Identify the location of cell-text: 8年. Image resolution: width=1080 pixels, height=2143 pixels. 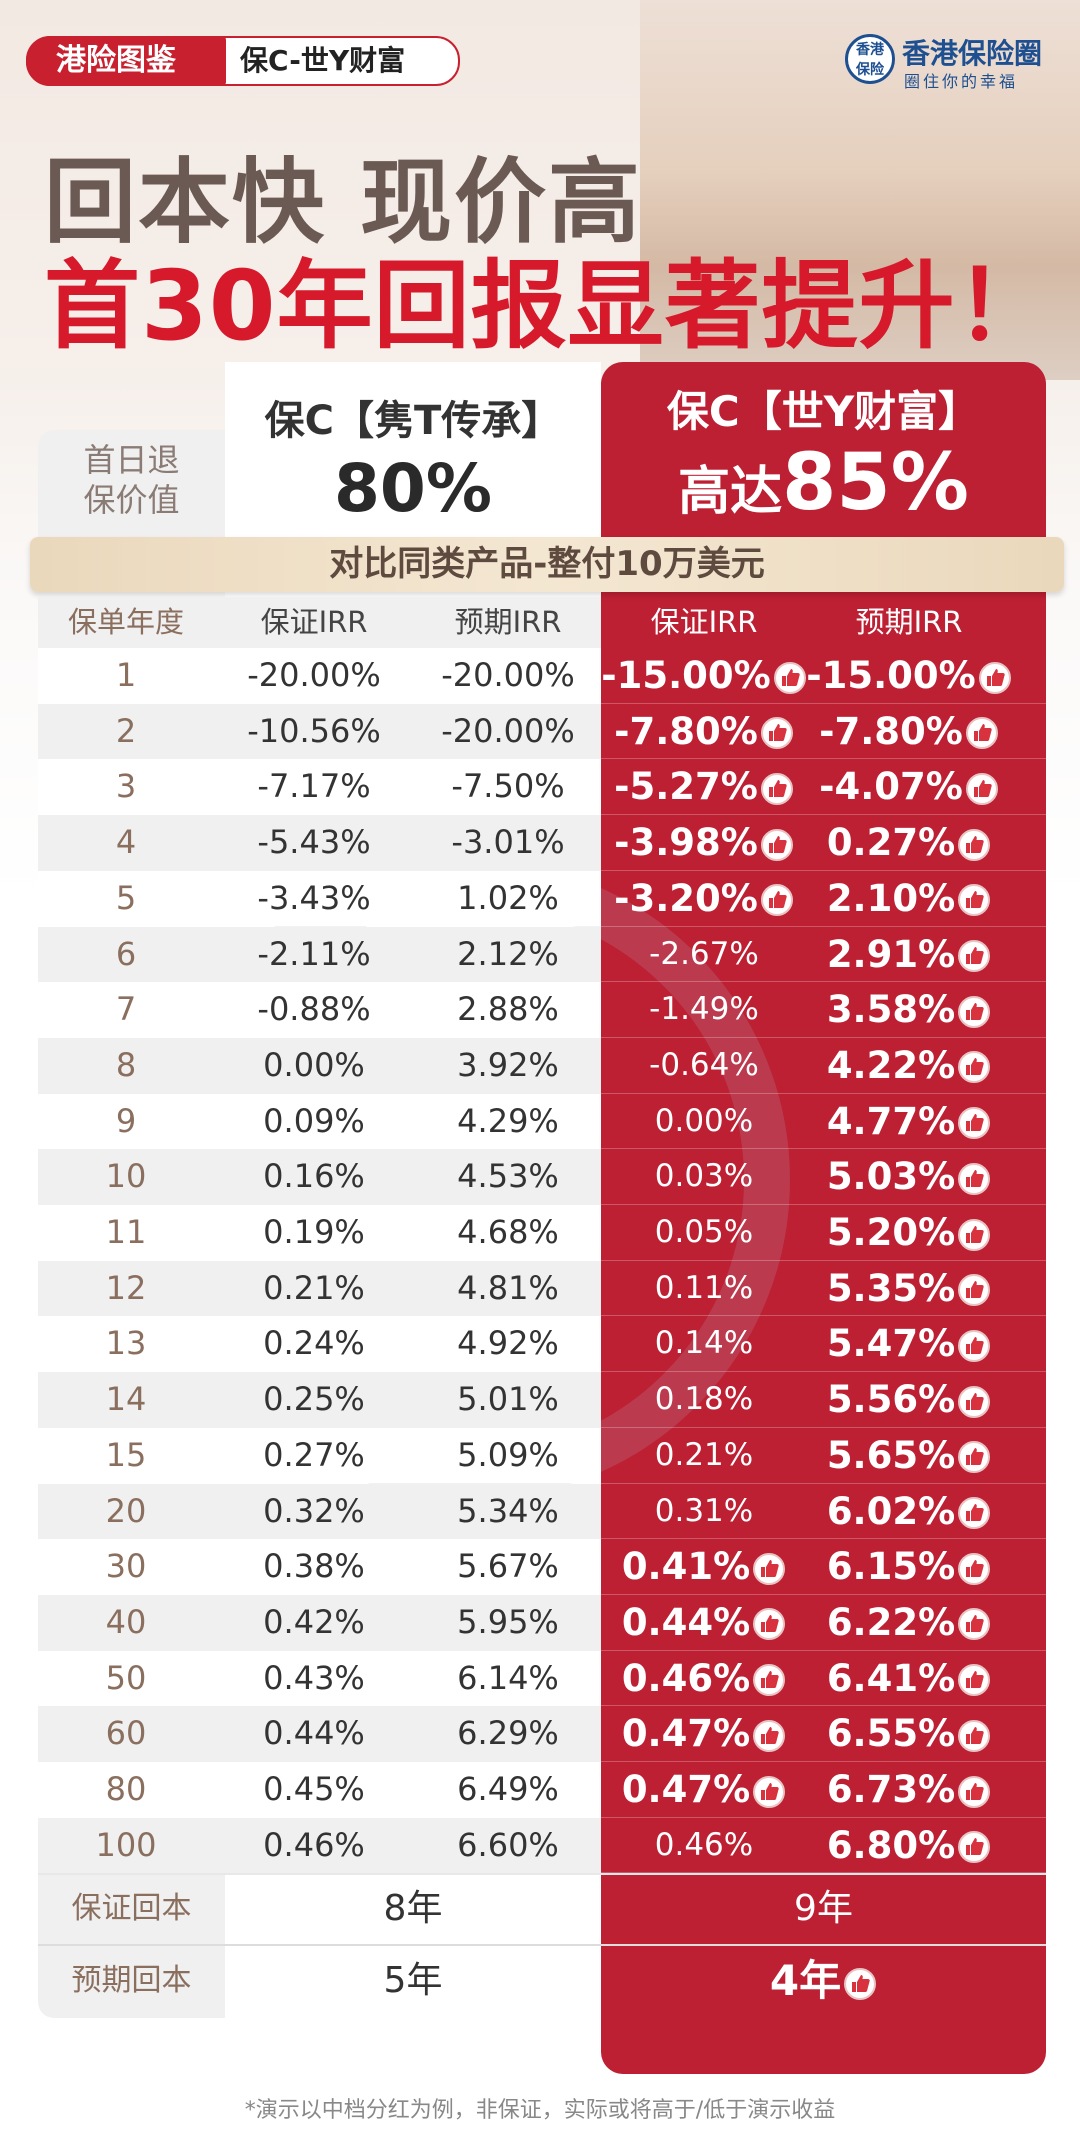
(413, 1909).